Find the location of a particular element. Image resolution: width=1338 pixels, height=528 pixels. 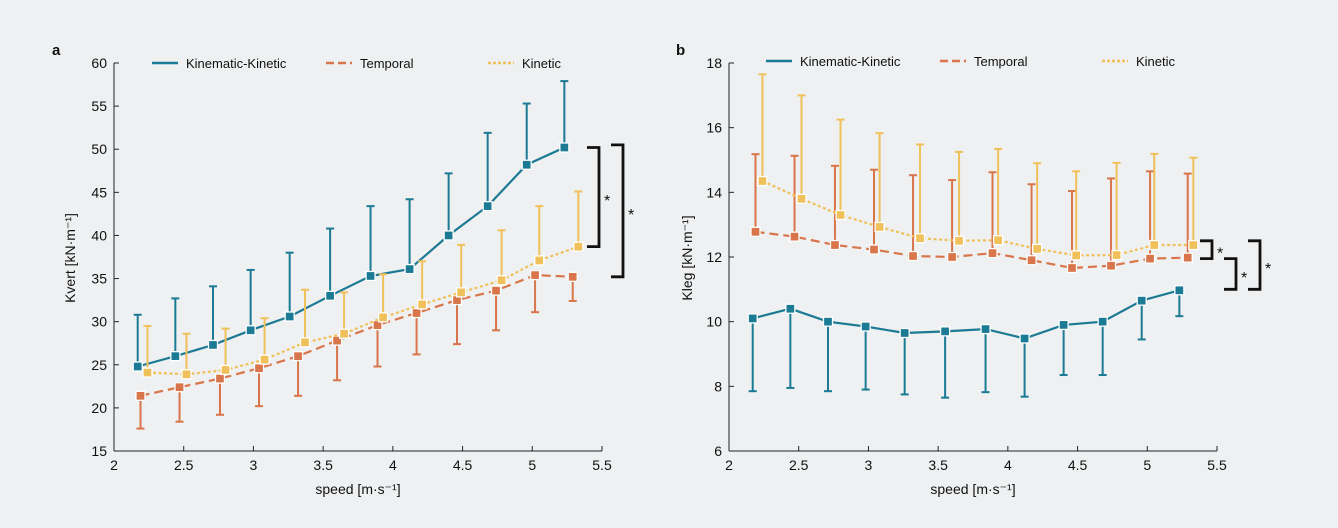

y-tick-label: 12 is located at coordinates (714, 257).